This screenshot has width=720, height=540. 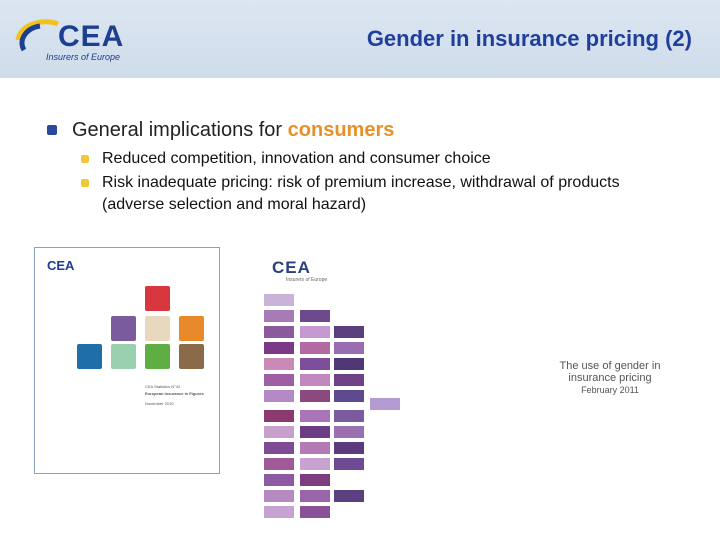 What do you see at coordinates (61, 265) in the screenshot?
I see `report-logo: CEA` at bounding box center [61, 265].